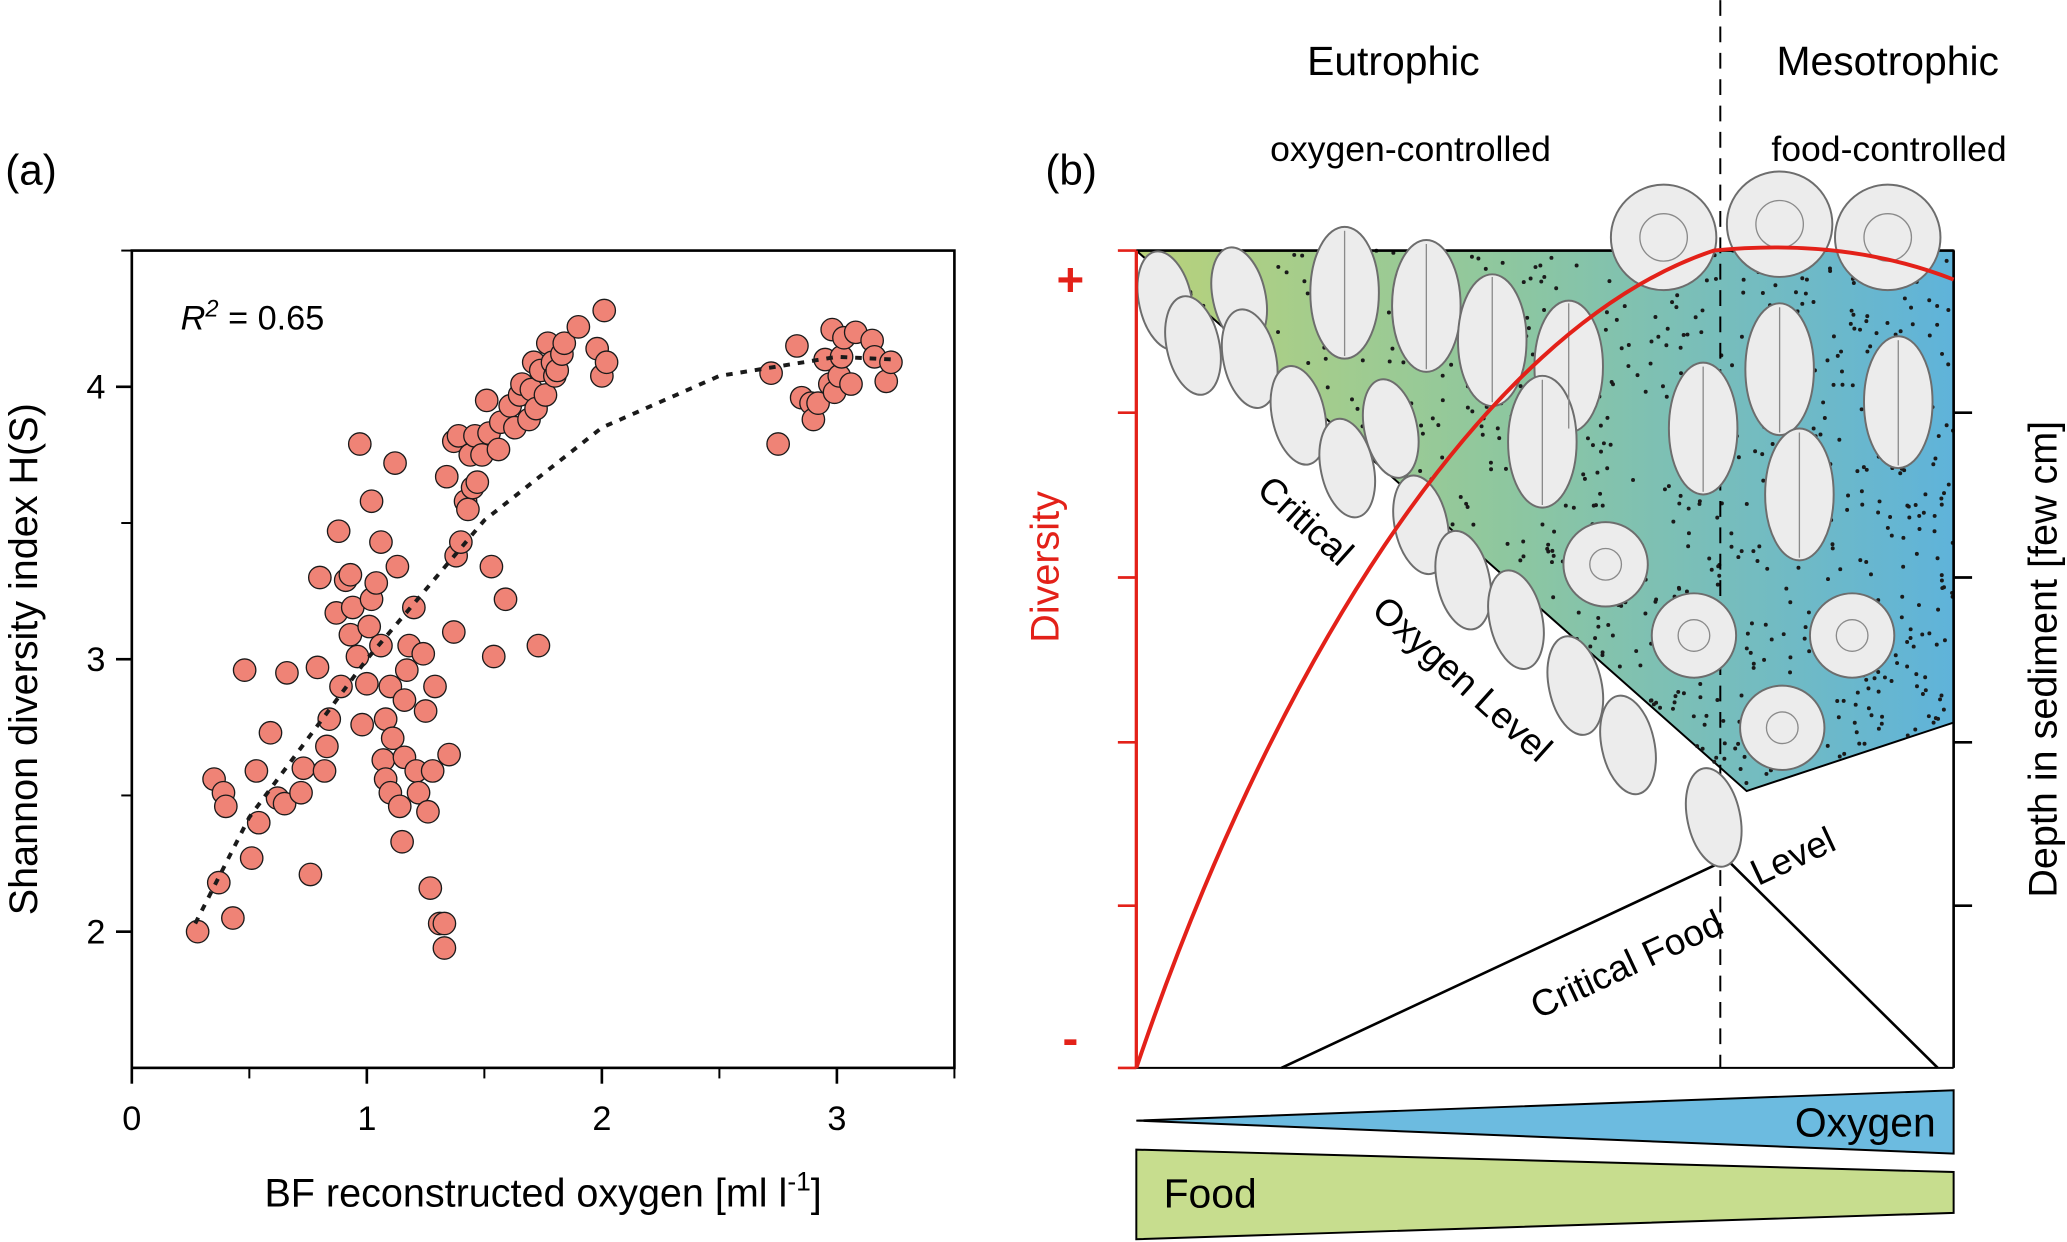  Describe the element at coordinates (1210, 1194) in the screenshot. I see `wedge-label: Food` at that location.